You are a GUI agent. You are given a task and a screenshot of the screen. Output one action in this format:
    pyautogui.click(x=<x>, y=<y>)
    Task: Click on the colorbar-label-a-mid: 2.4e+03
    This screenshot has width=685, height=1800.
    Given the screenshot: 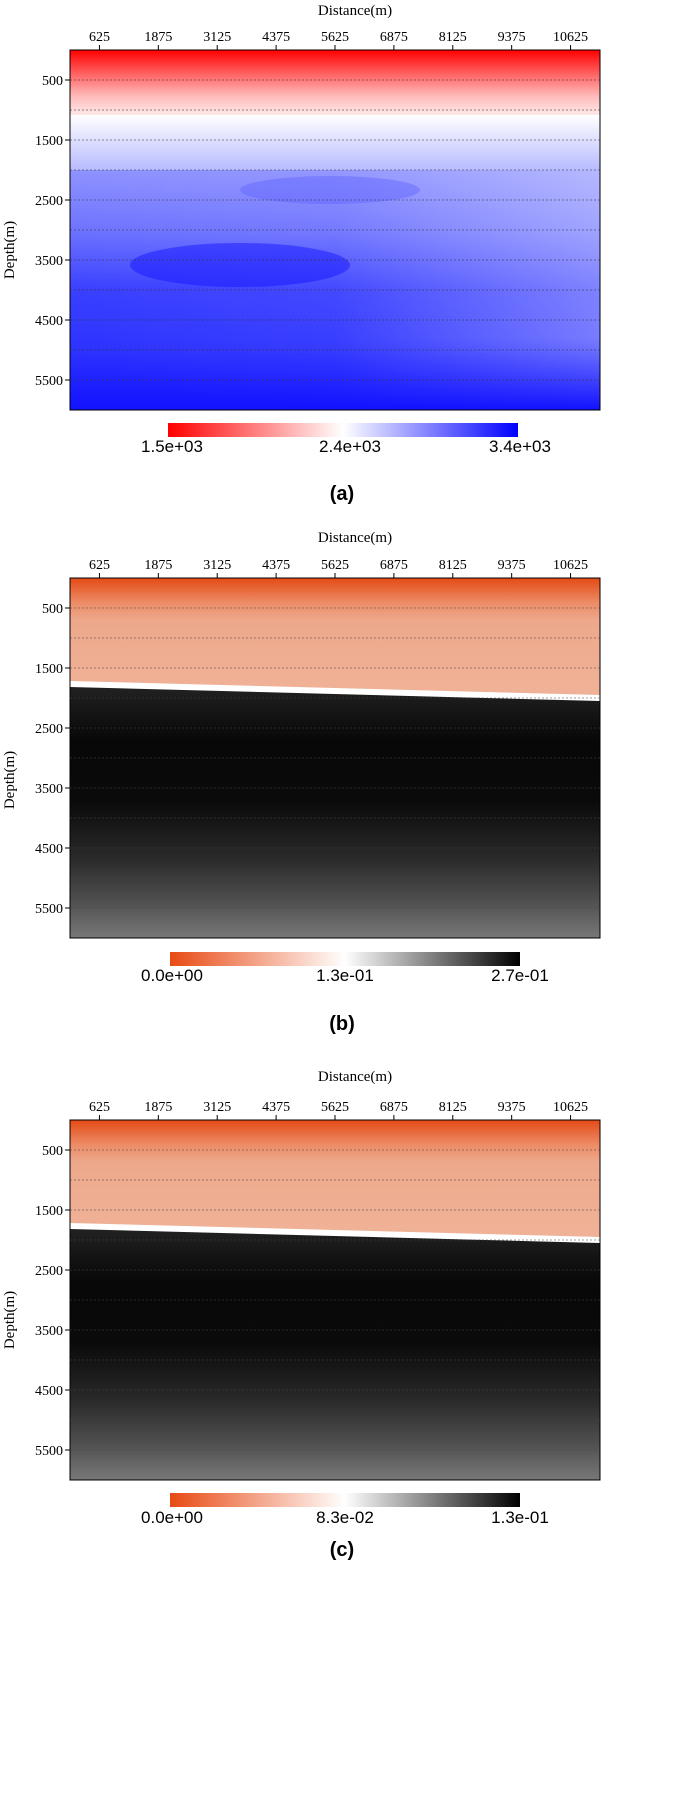 What is the action you would take?
    pyautogui.click(x=350, y=446)
    